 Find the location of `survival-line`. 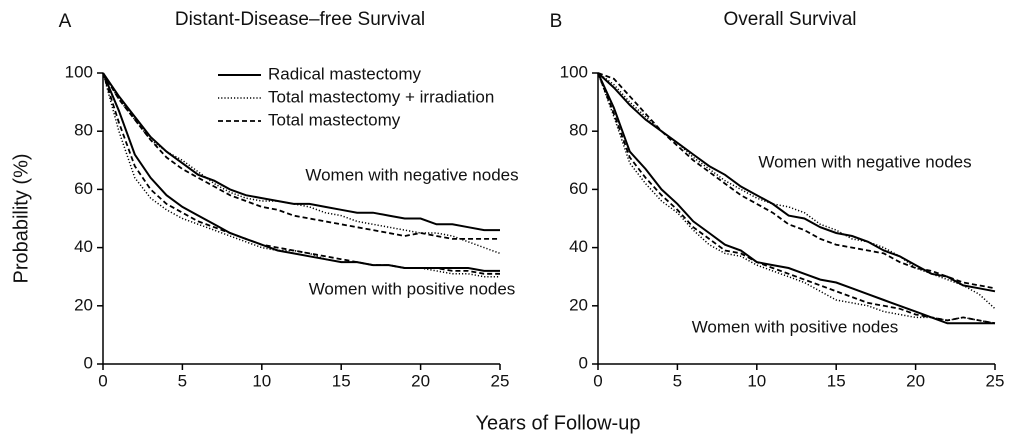

survival-line is located at coordinates (301, 152).